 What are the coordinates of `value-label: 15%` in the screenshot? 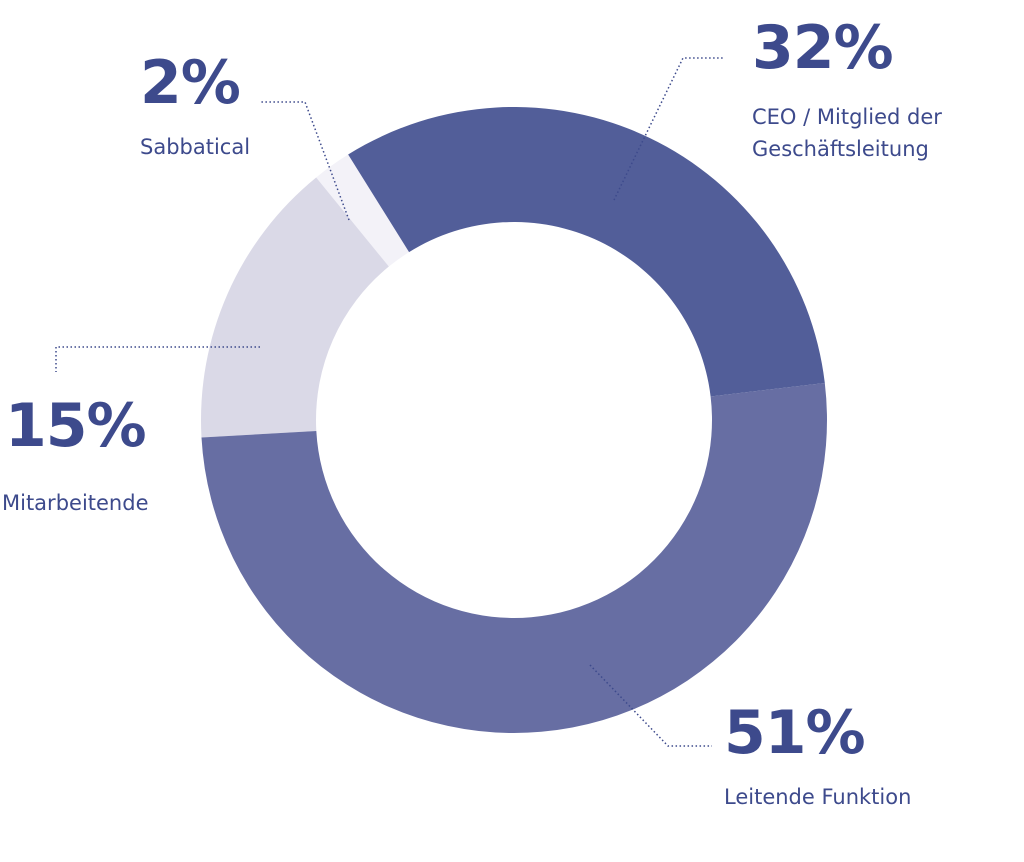 It's located at (76, 426).